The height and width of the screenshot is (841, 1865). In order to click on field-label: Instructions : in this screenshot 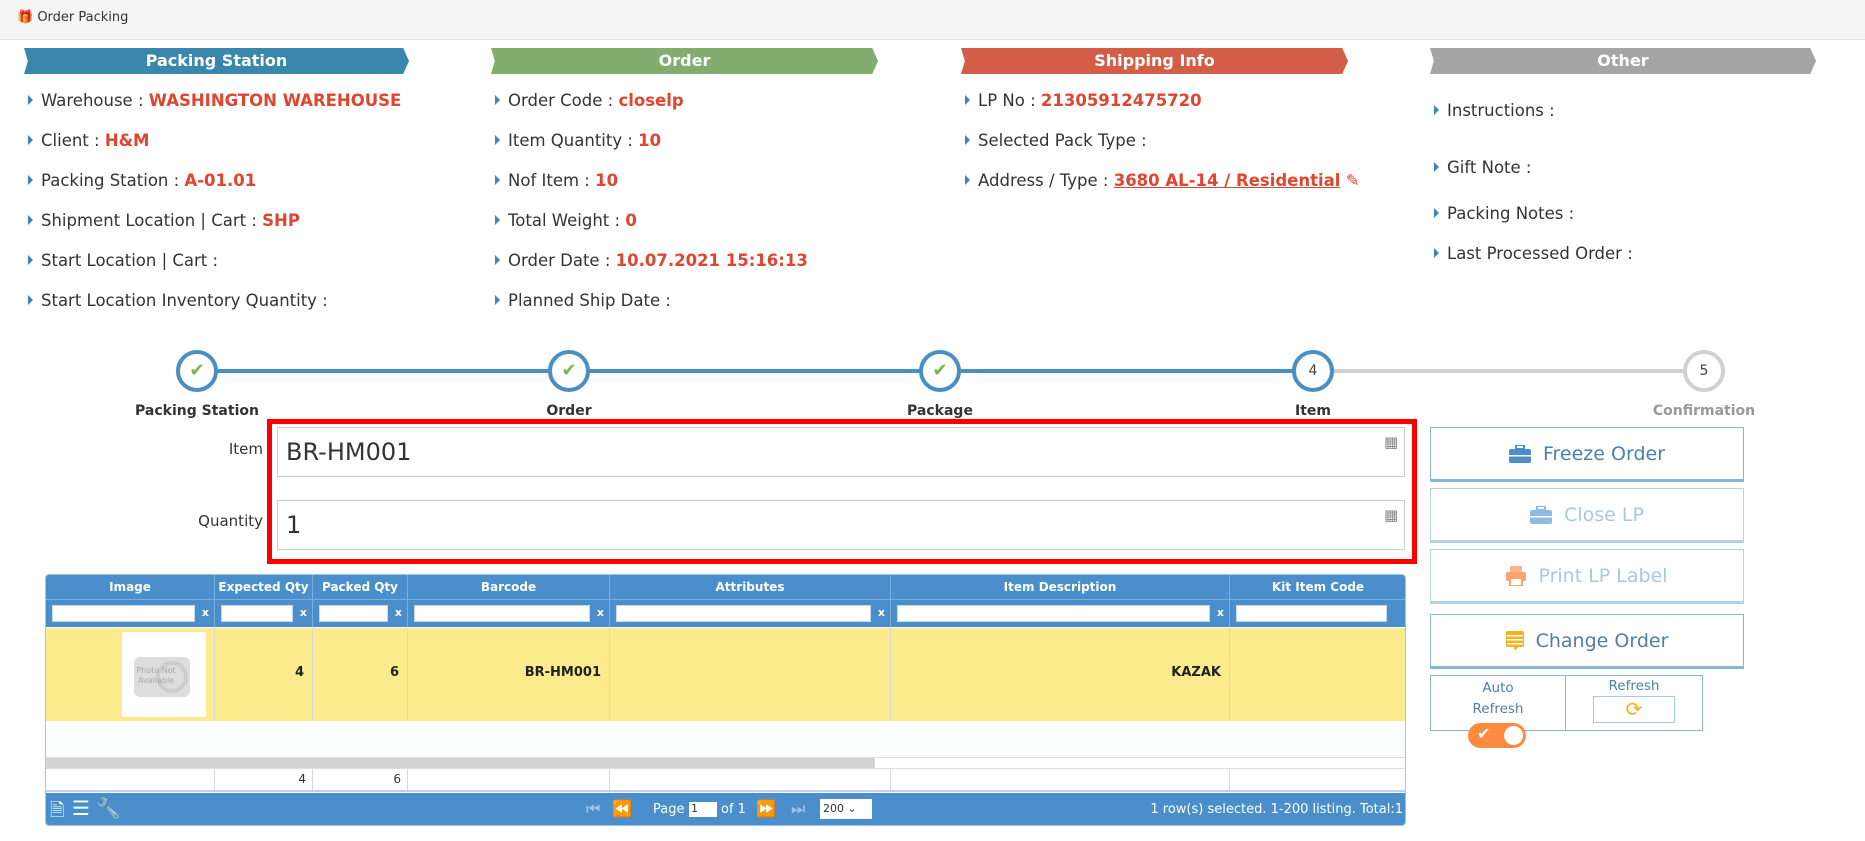, I will do `click(1501, 110)`.